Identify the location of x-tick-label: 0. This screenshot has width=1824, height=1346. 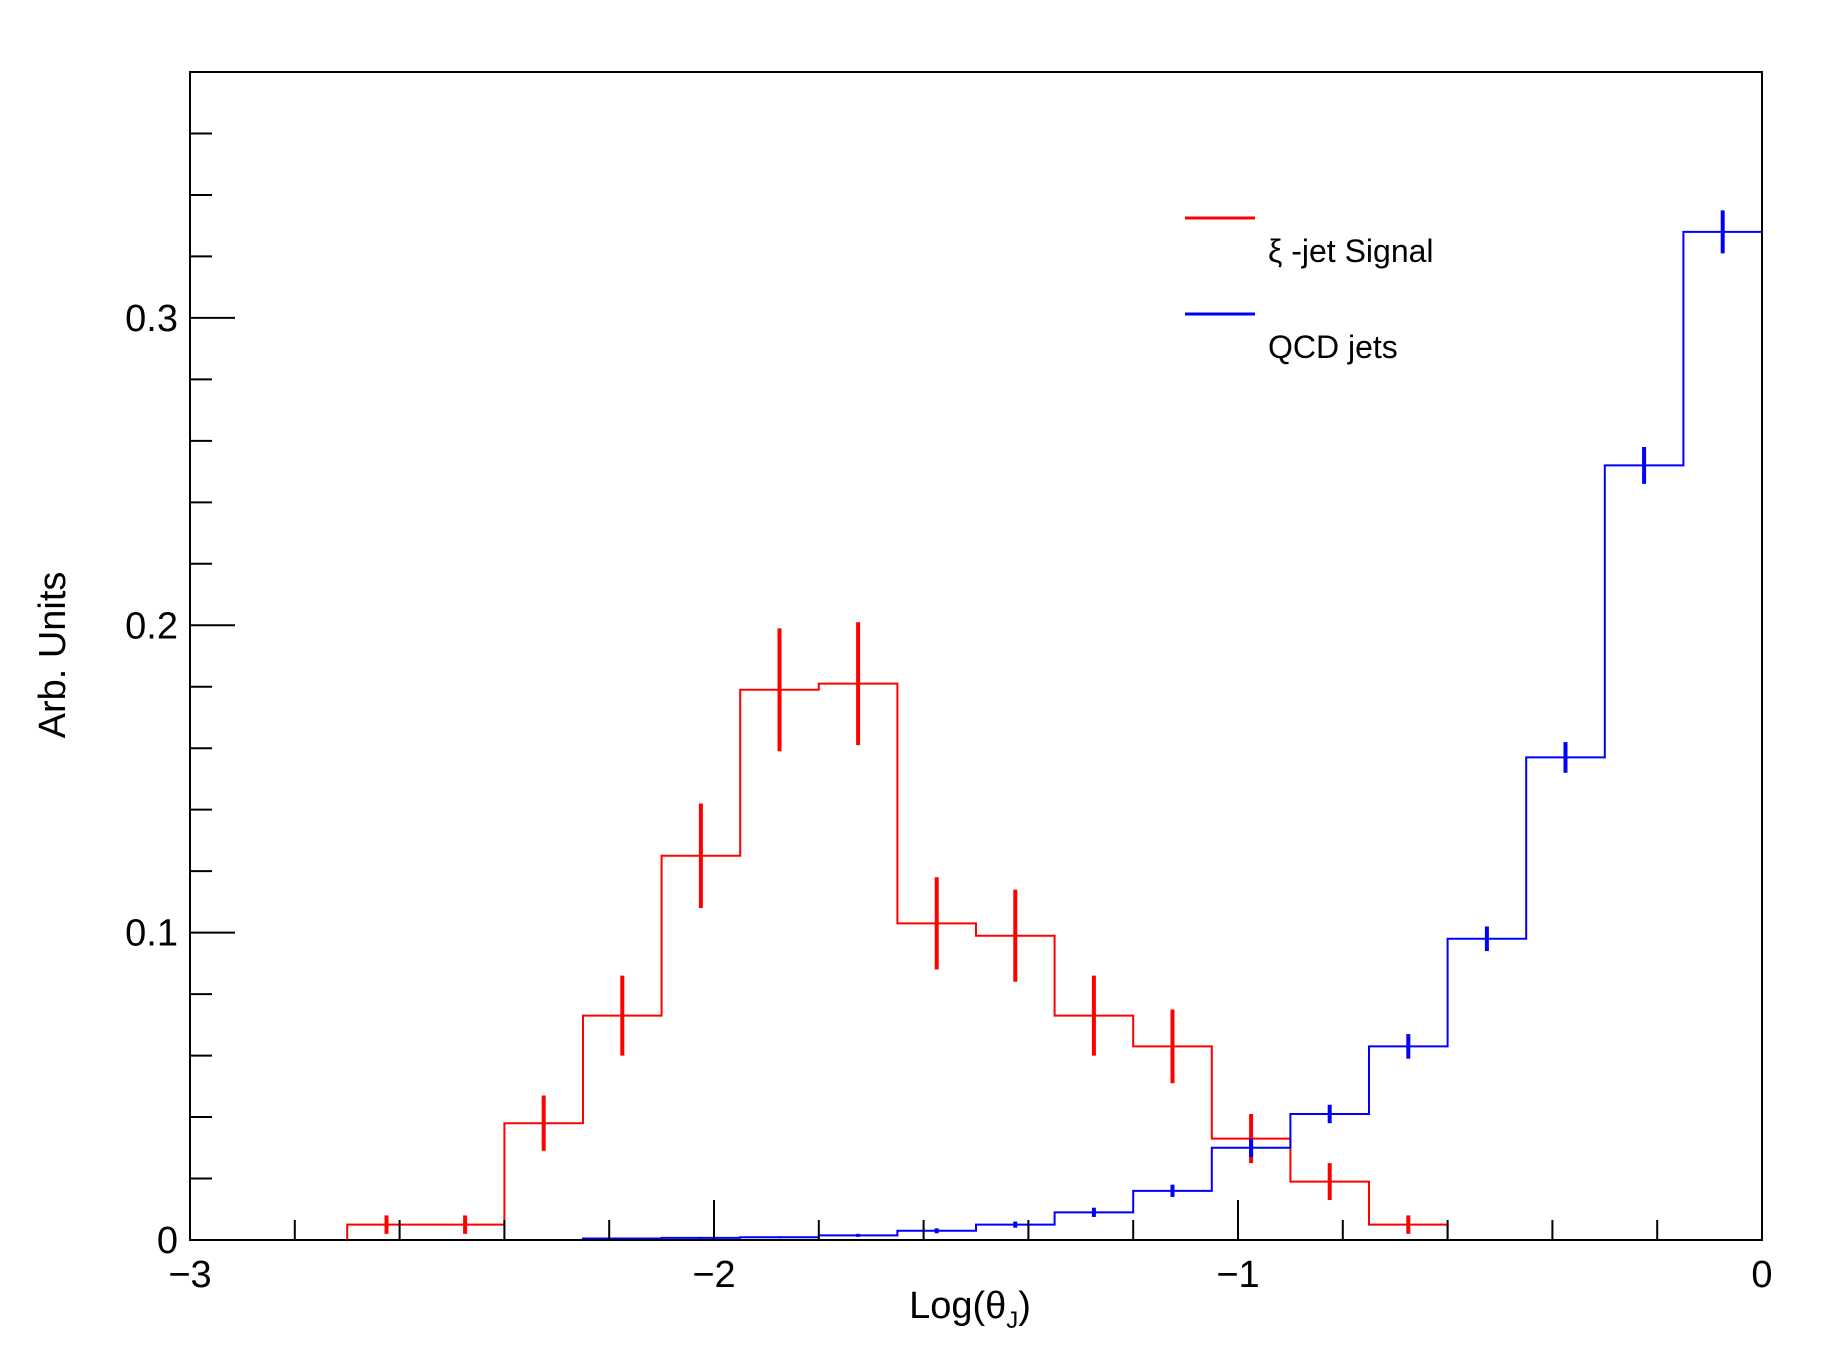
(1761, 1275).